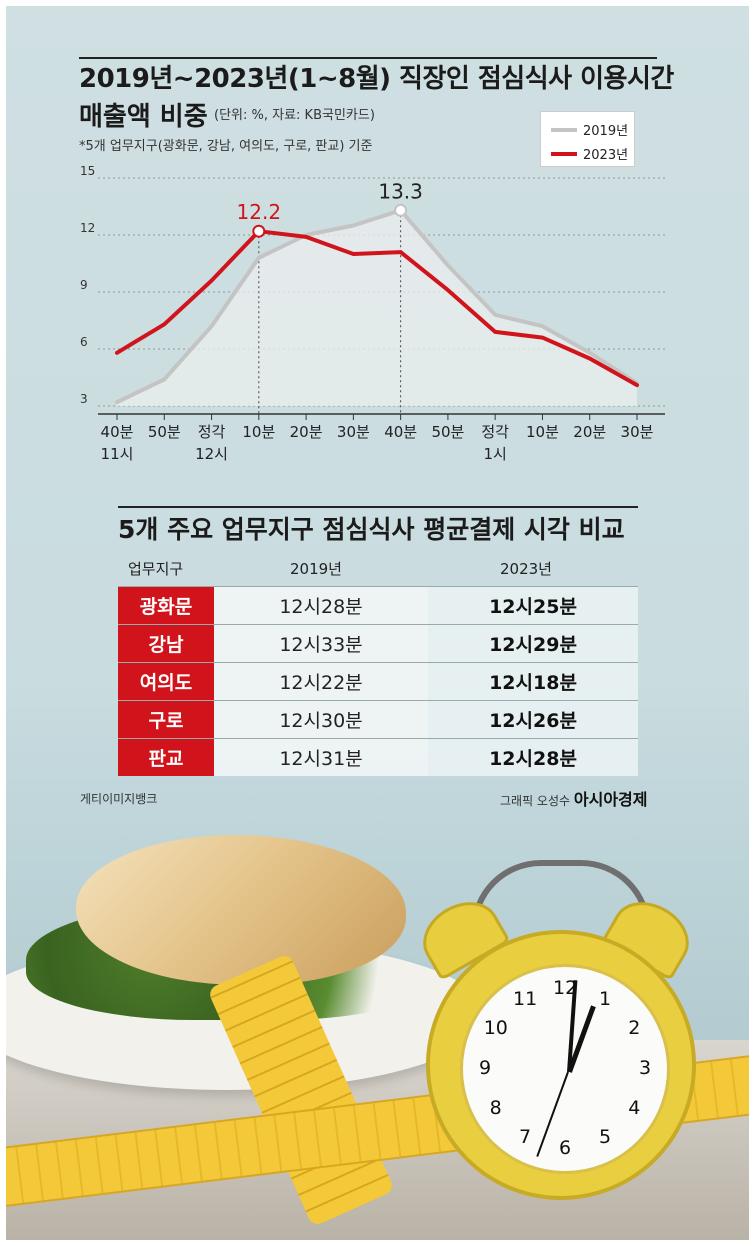 The height and width of the screenshot is (1246, 755). I want to click on time-2019-cell: 12시31분, so click(321, 757).